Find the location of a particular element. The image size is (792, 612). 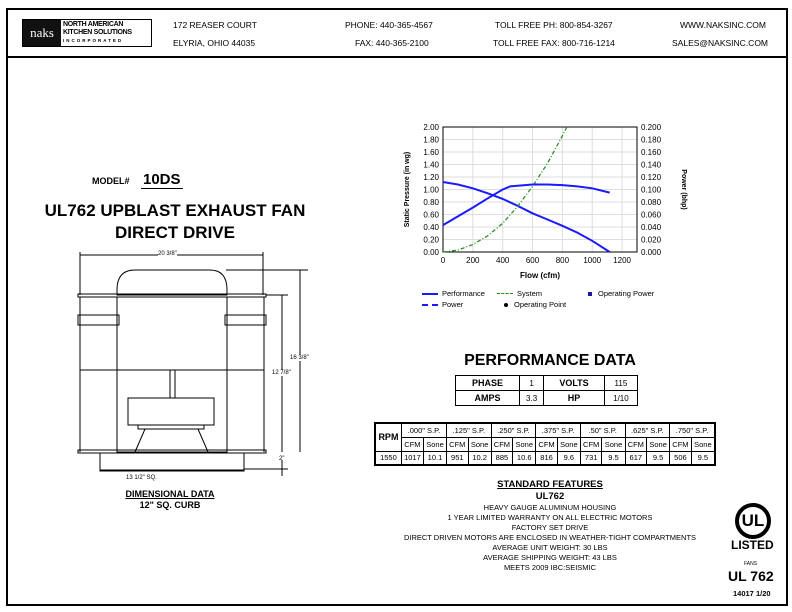

y2-axis-label: Power (bhp) is located at coordinates (683, 189).